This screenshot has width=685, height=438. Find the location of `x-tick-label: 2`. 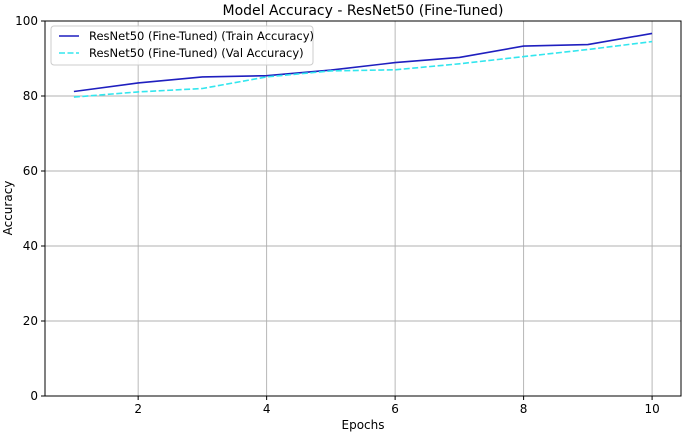

x-tick-label: 2 is located at coordinates (138, 409).